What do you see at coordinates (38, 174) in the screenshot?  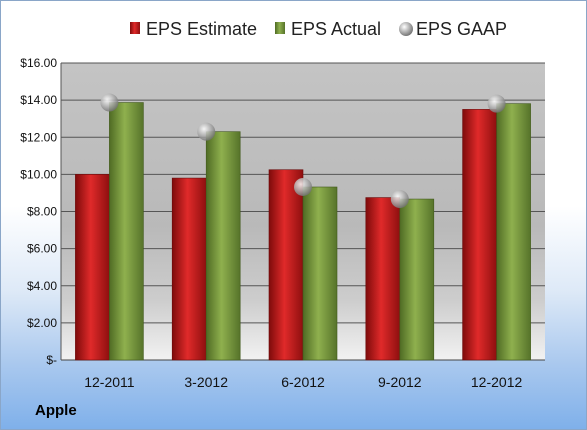 I see `y-tick-label: $10.00` at bounding box center [38, 174].